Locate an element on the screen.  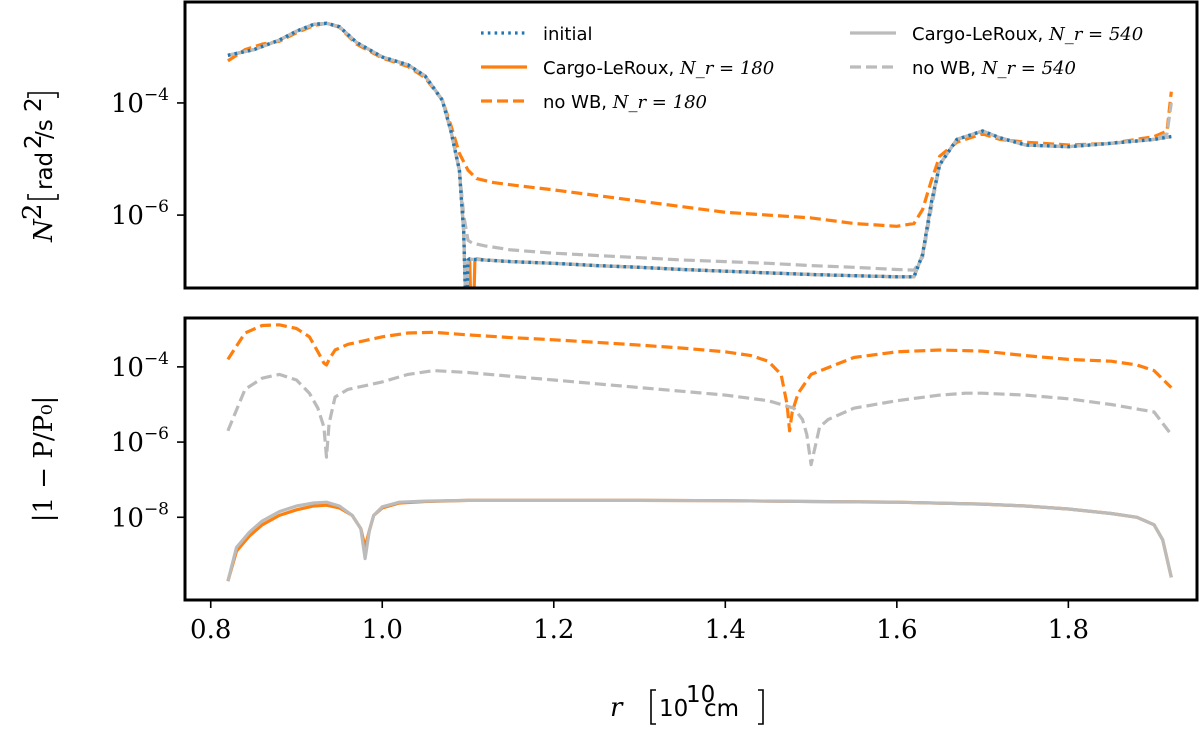
xunit-base: 10 is located at coordinates (673, 709).